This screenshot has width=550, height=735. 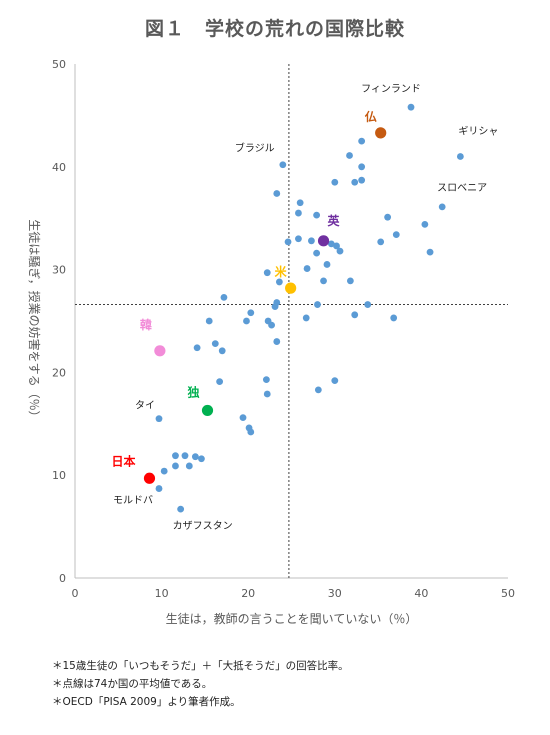 I want to click on highlighted-label: 米, so click(x=281, y=271).